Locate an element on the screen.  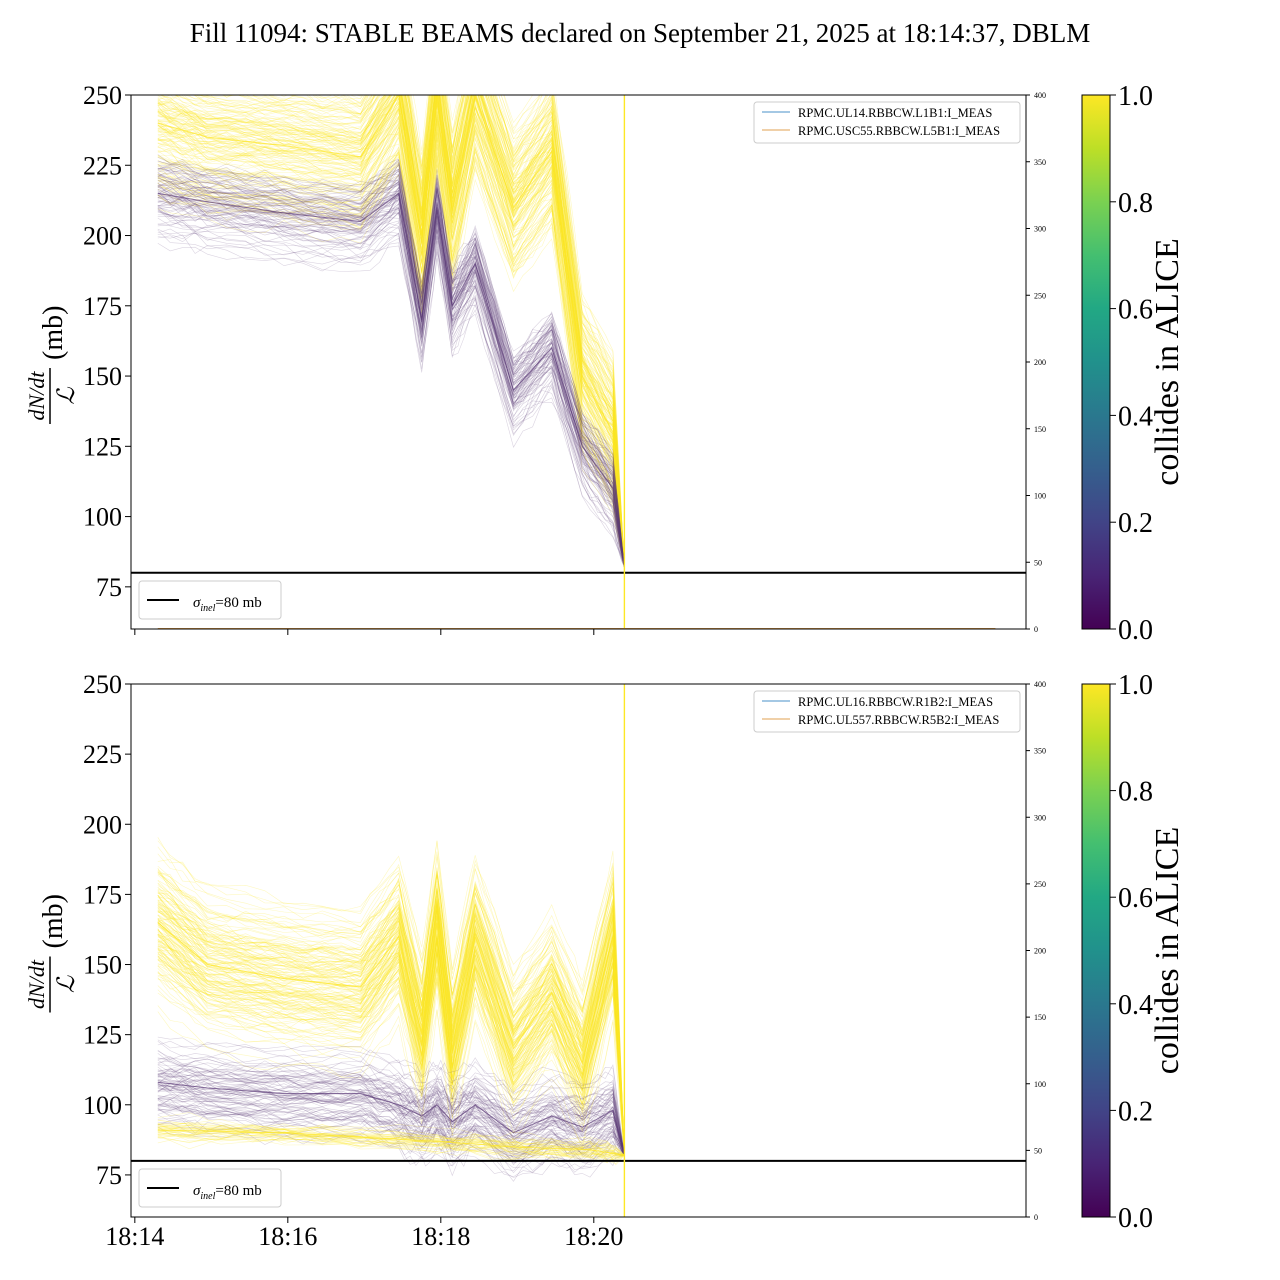
series-yellow-bundle-mean is located at coordinates (391, 1038).